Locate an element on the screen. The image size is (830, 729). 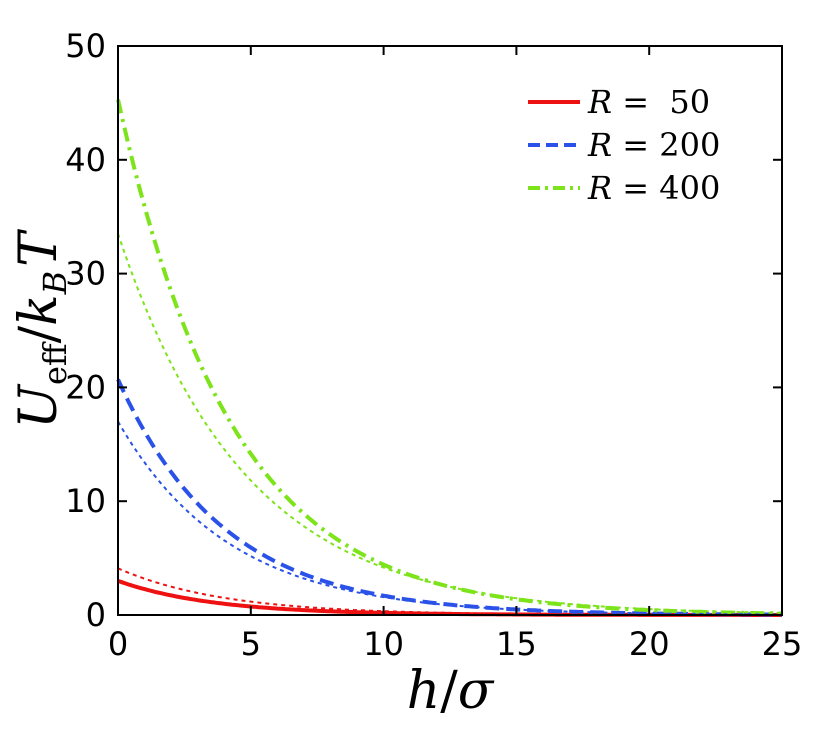
x-tick-label-0: 0 is located at coordinates (118, 644).